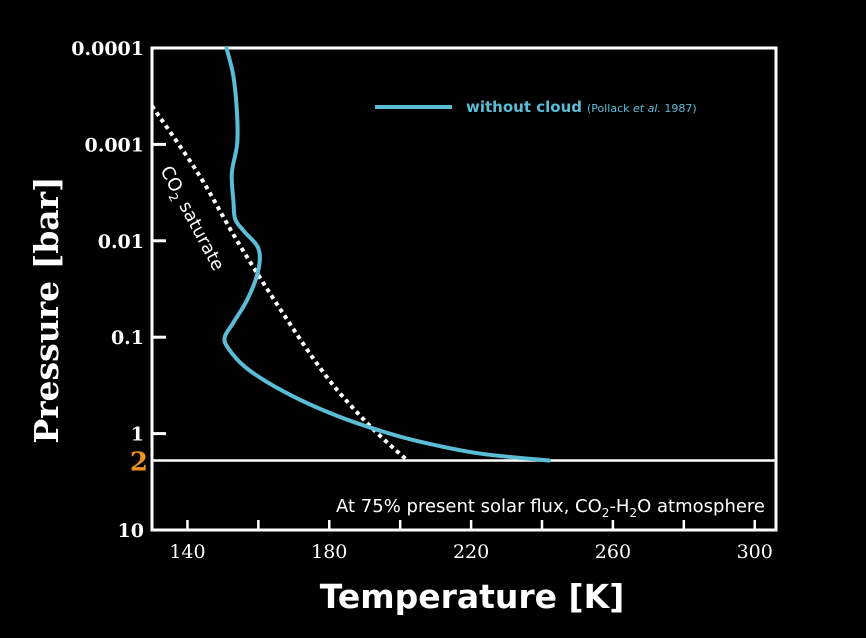 This screenshot has height=638, width=866. Describe the element at coordinates (619, 506) in the screenshot. I see `condition-part-b: -H` at that location.